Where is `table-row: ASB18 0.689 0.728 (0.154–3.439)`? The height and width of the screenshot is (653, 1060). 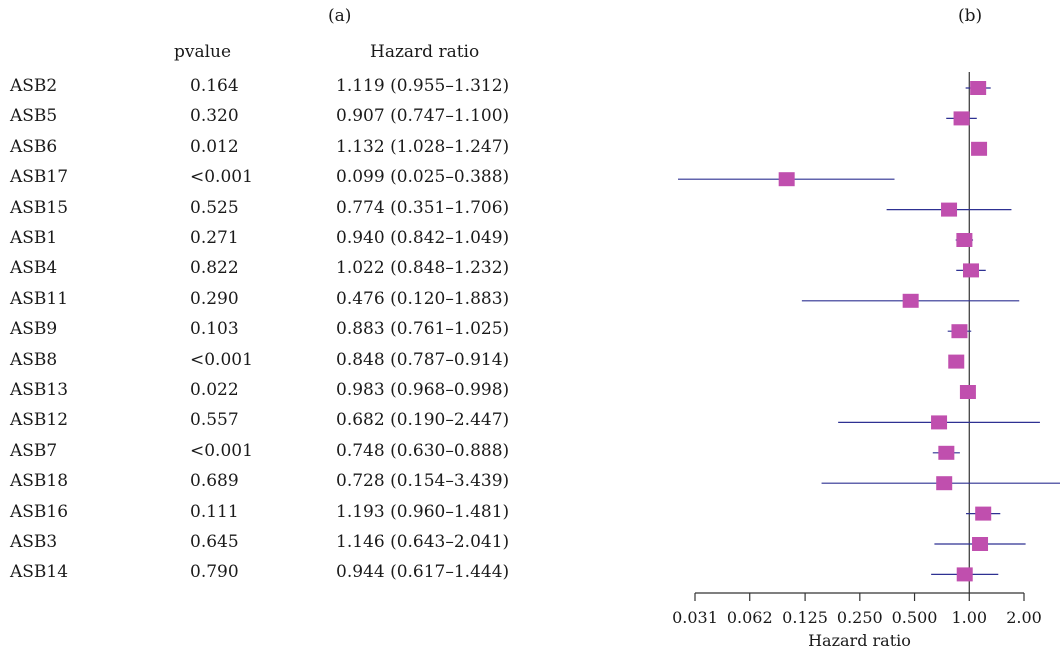 table-row: ASB18 0.689 0.728 (0.154–3.439) is located at coordinates (280, 486).